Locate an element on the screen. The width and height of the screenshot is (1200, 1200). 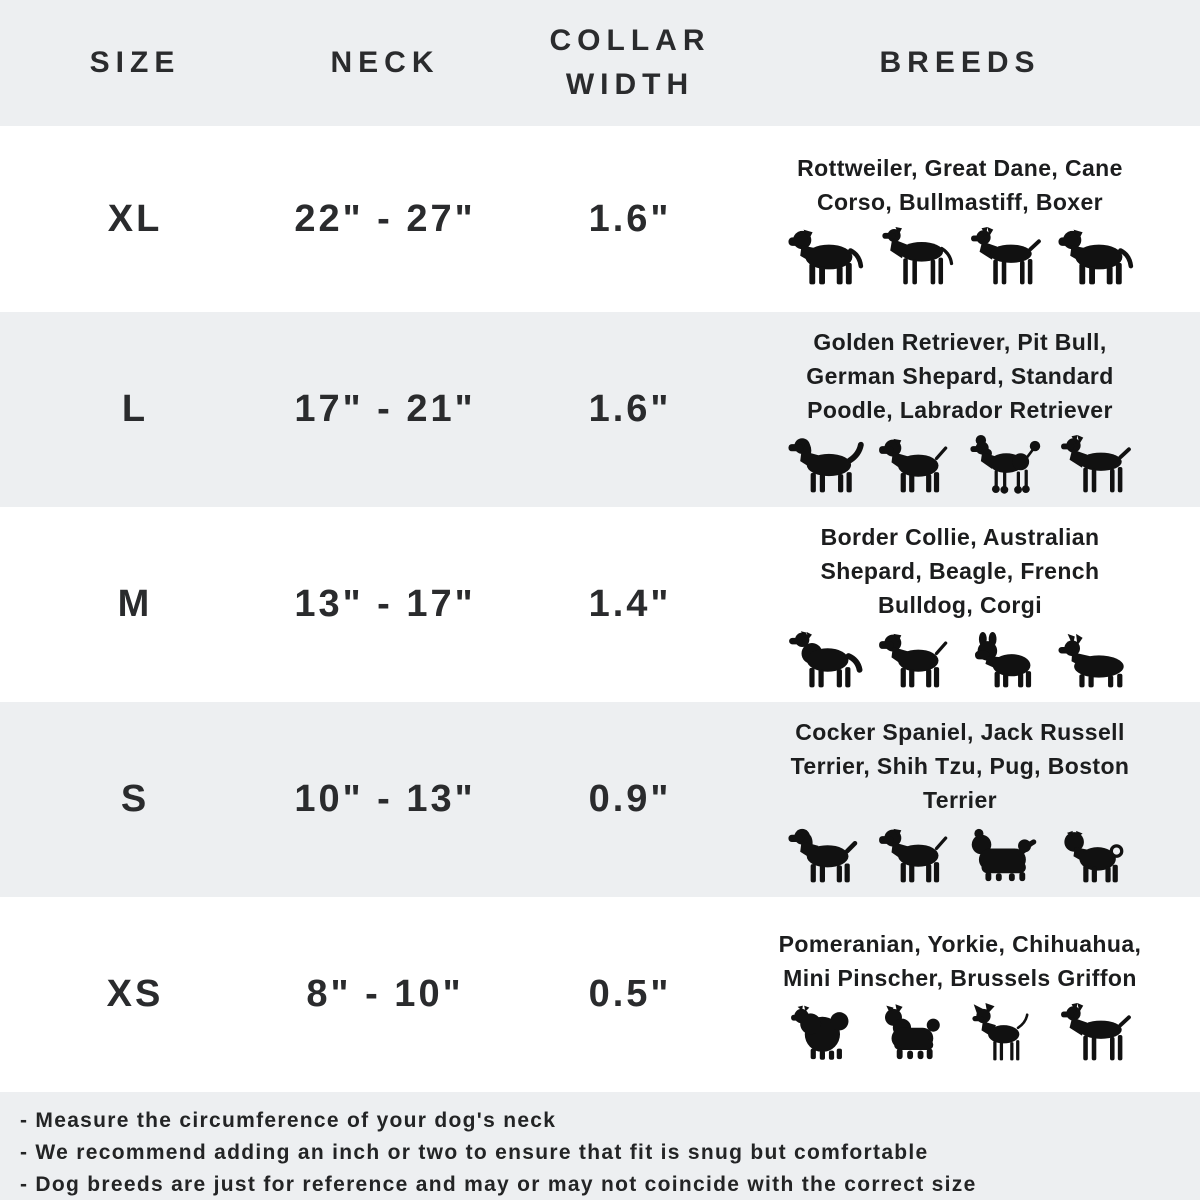
cocker-spaniel-icon is located at coordinates (825, 855).